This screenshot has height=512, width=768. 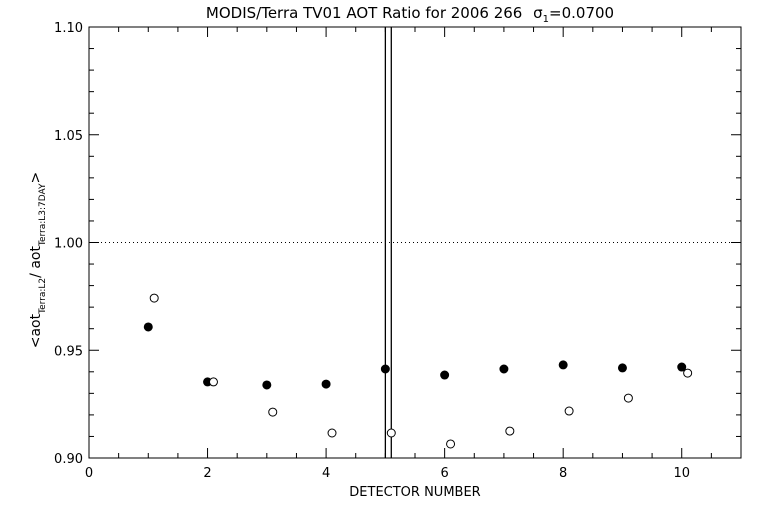 What do you see at coordinates (68, 28) in the screenshot?
I see `y-tick-label: 1.10` at bounding box center [68, 28].